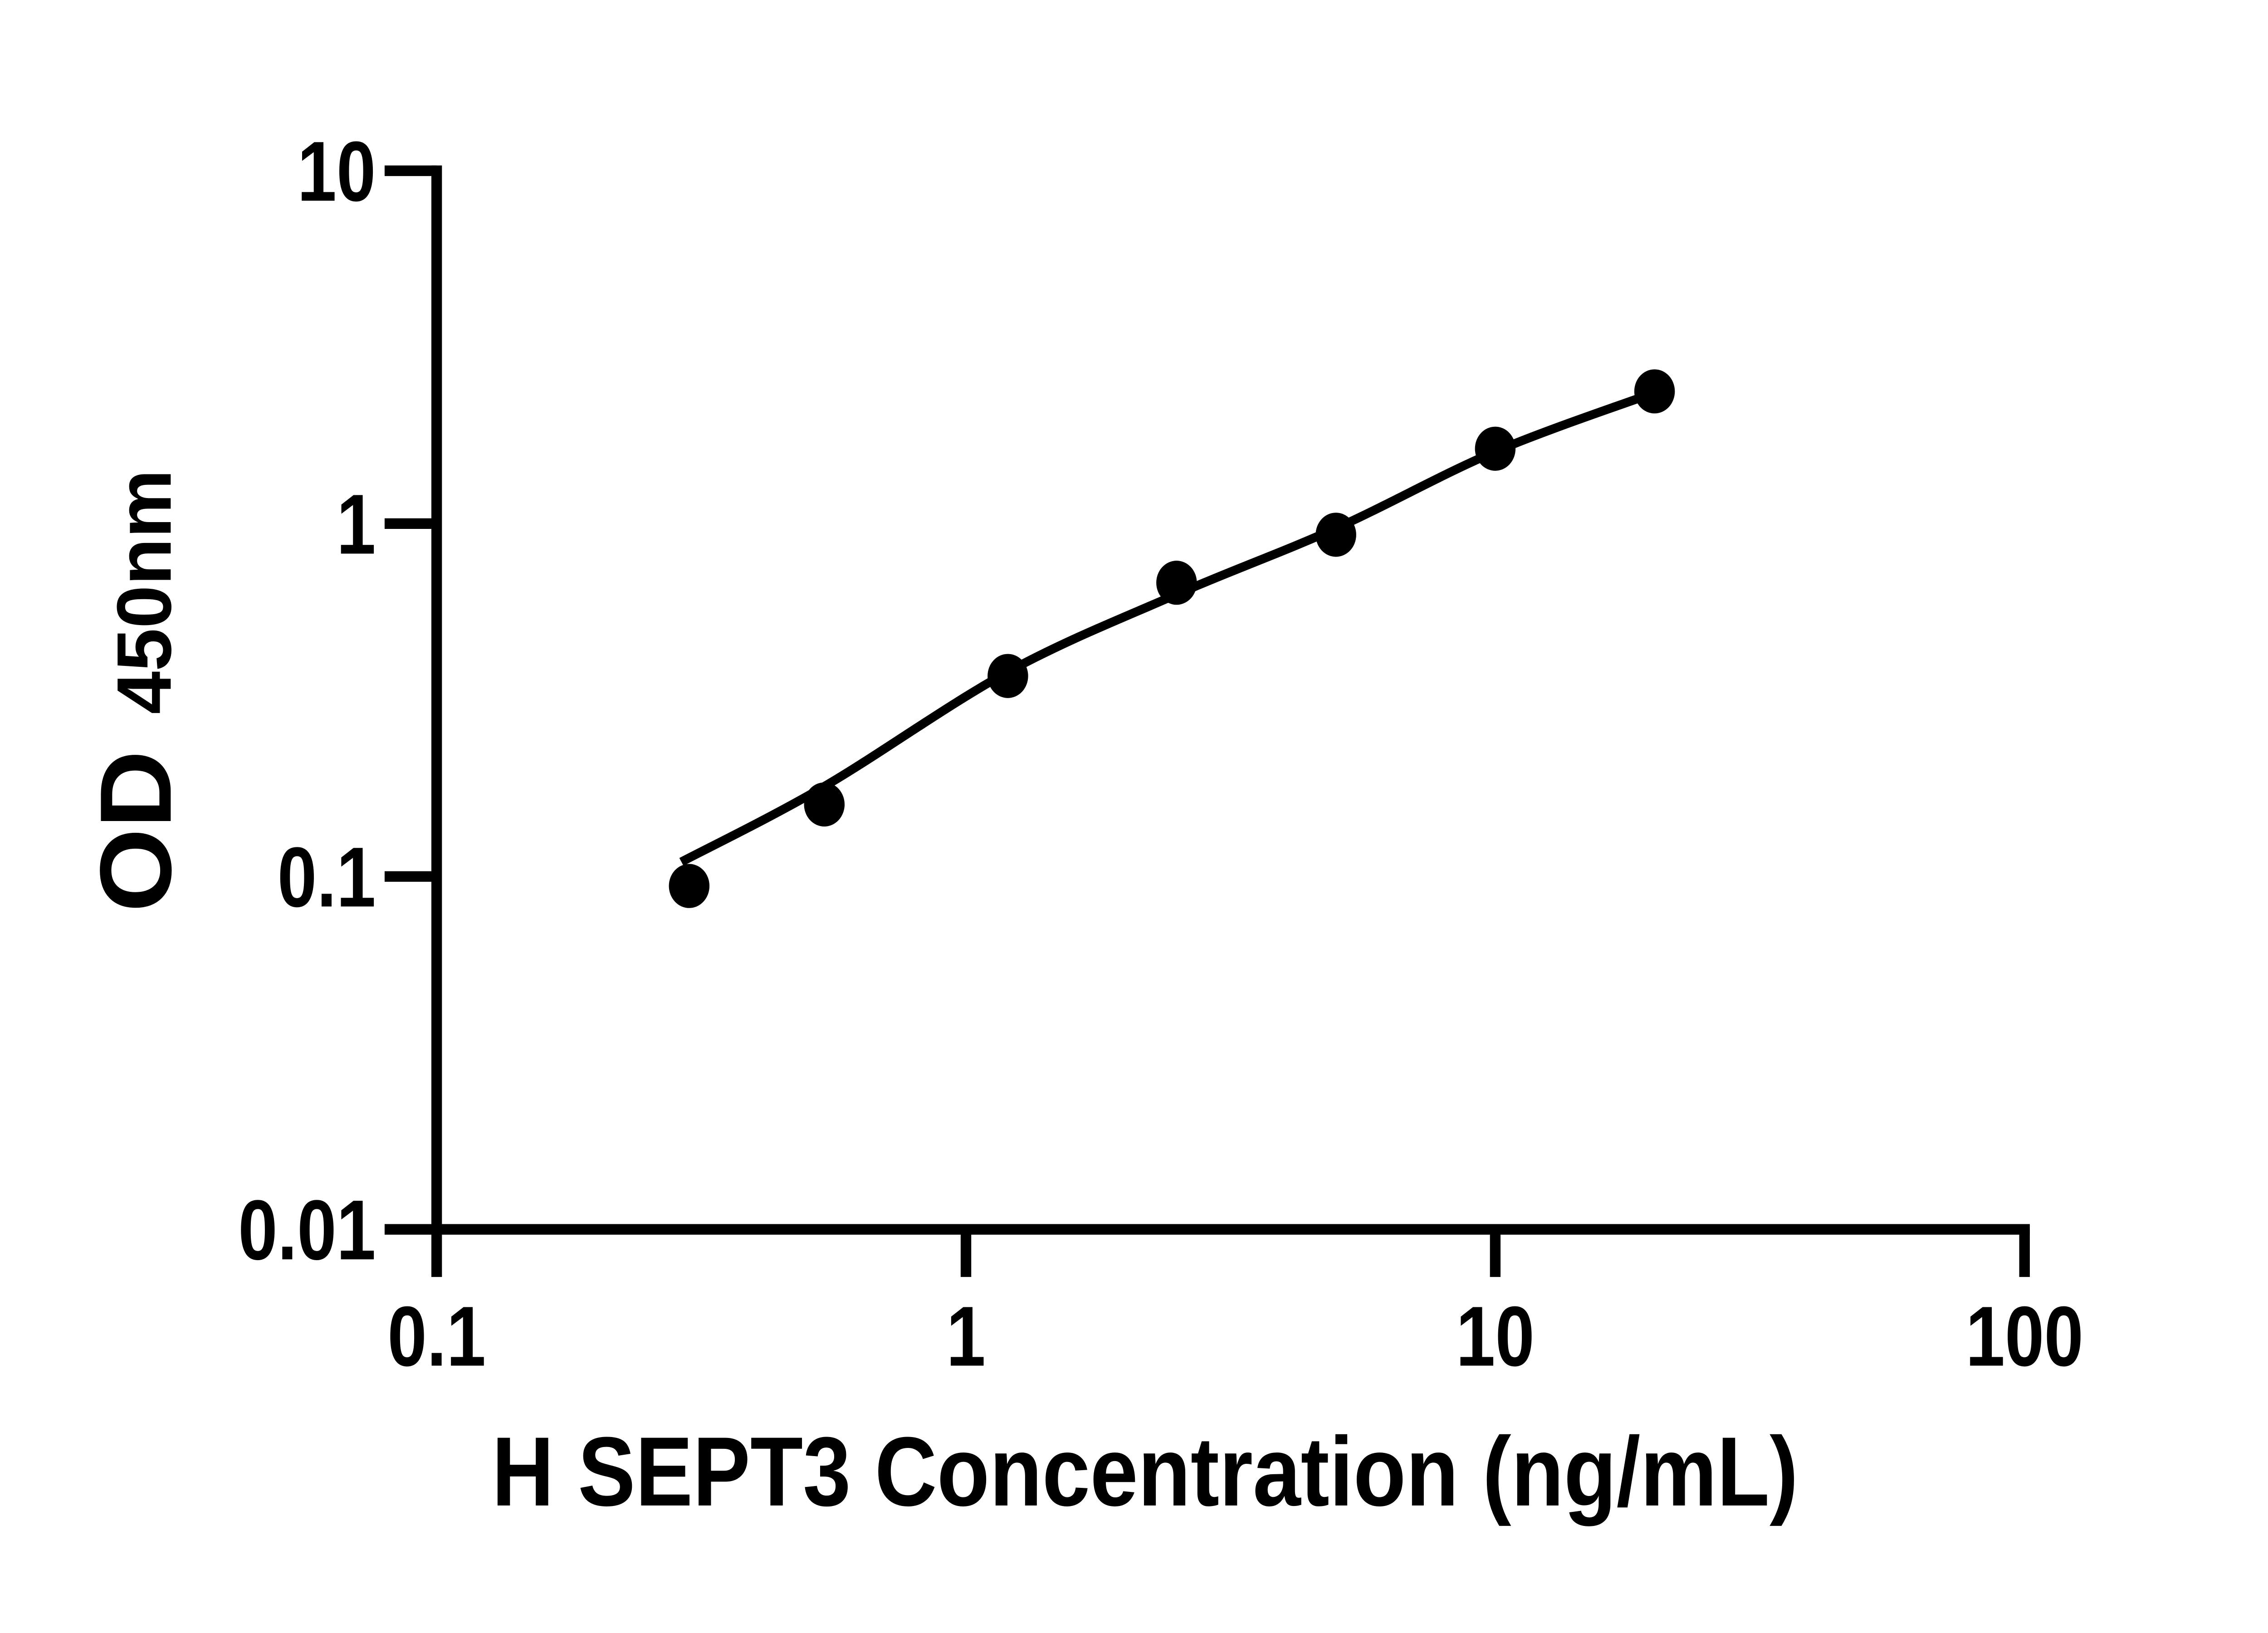  Describe the element at coordinates (1145, 1471) in the screenshot. I see `x-axis-title: H SEPT3 Concentration (ng/mL)` at that location.